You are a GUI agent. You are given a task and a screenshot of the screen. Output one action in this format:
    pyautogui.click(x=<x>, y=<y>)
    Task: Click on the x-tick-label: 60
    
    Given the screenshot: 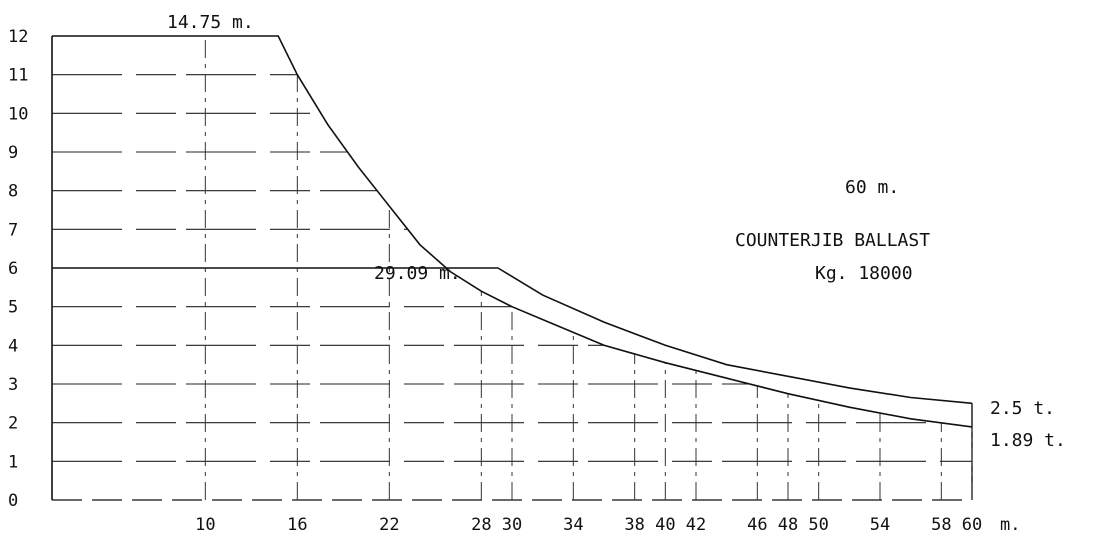 What is the action you would take?
    pyautogui.click(x=972, y=525)
    